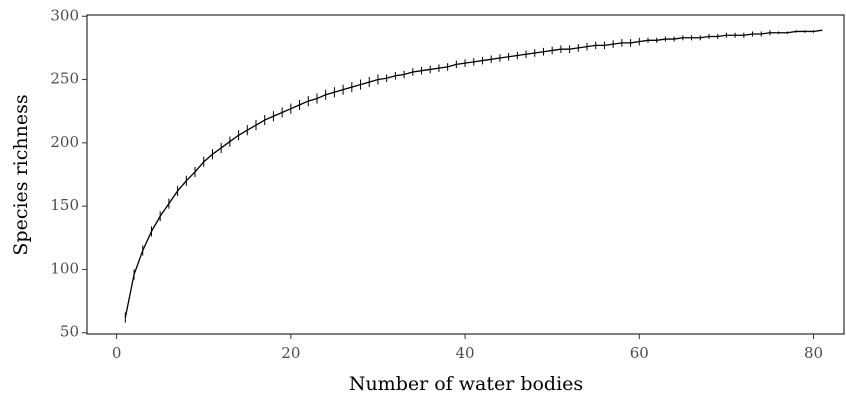 This screenshot has height=400, width=846. What do you see at coordinates (64, 205) in the screenshot?
I see `y-tick-label: 150` at bounding box center [64, 205].